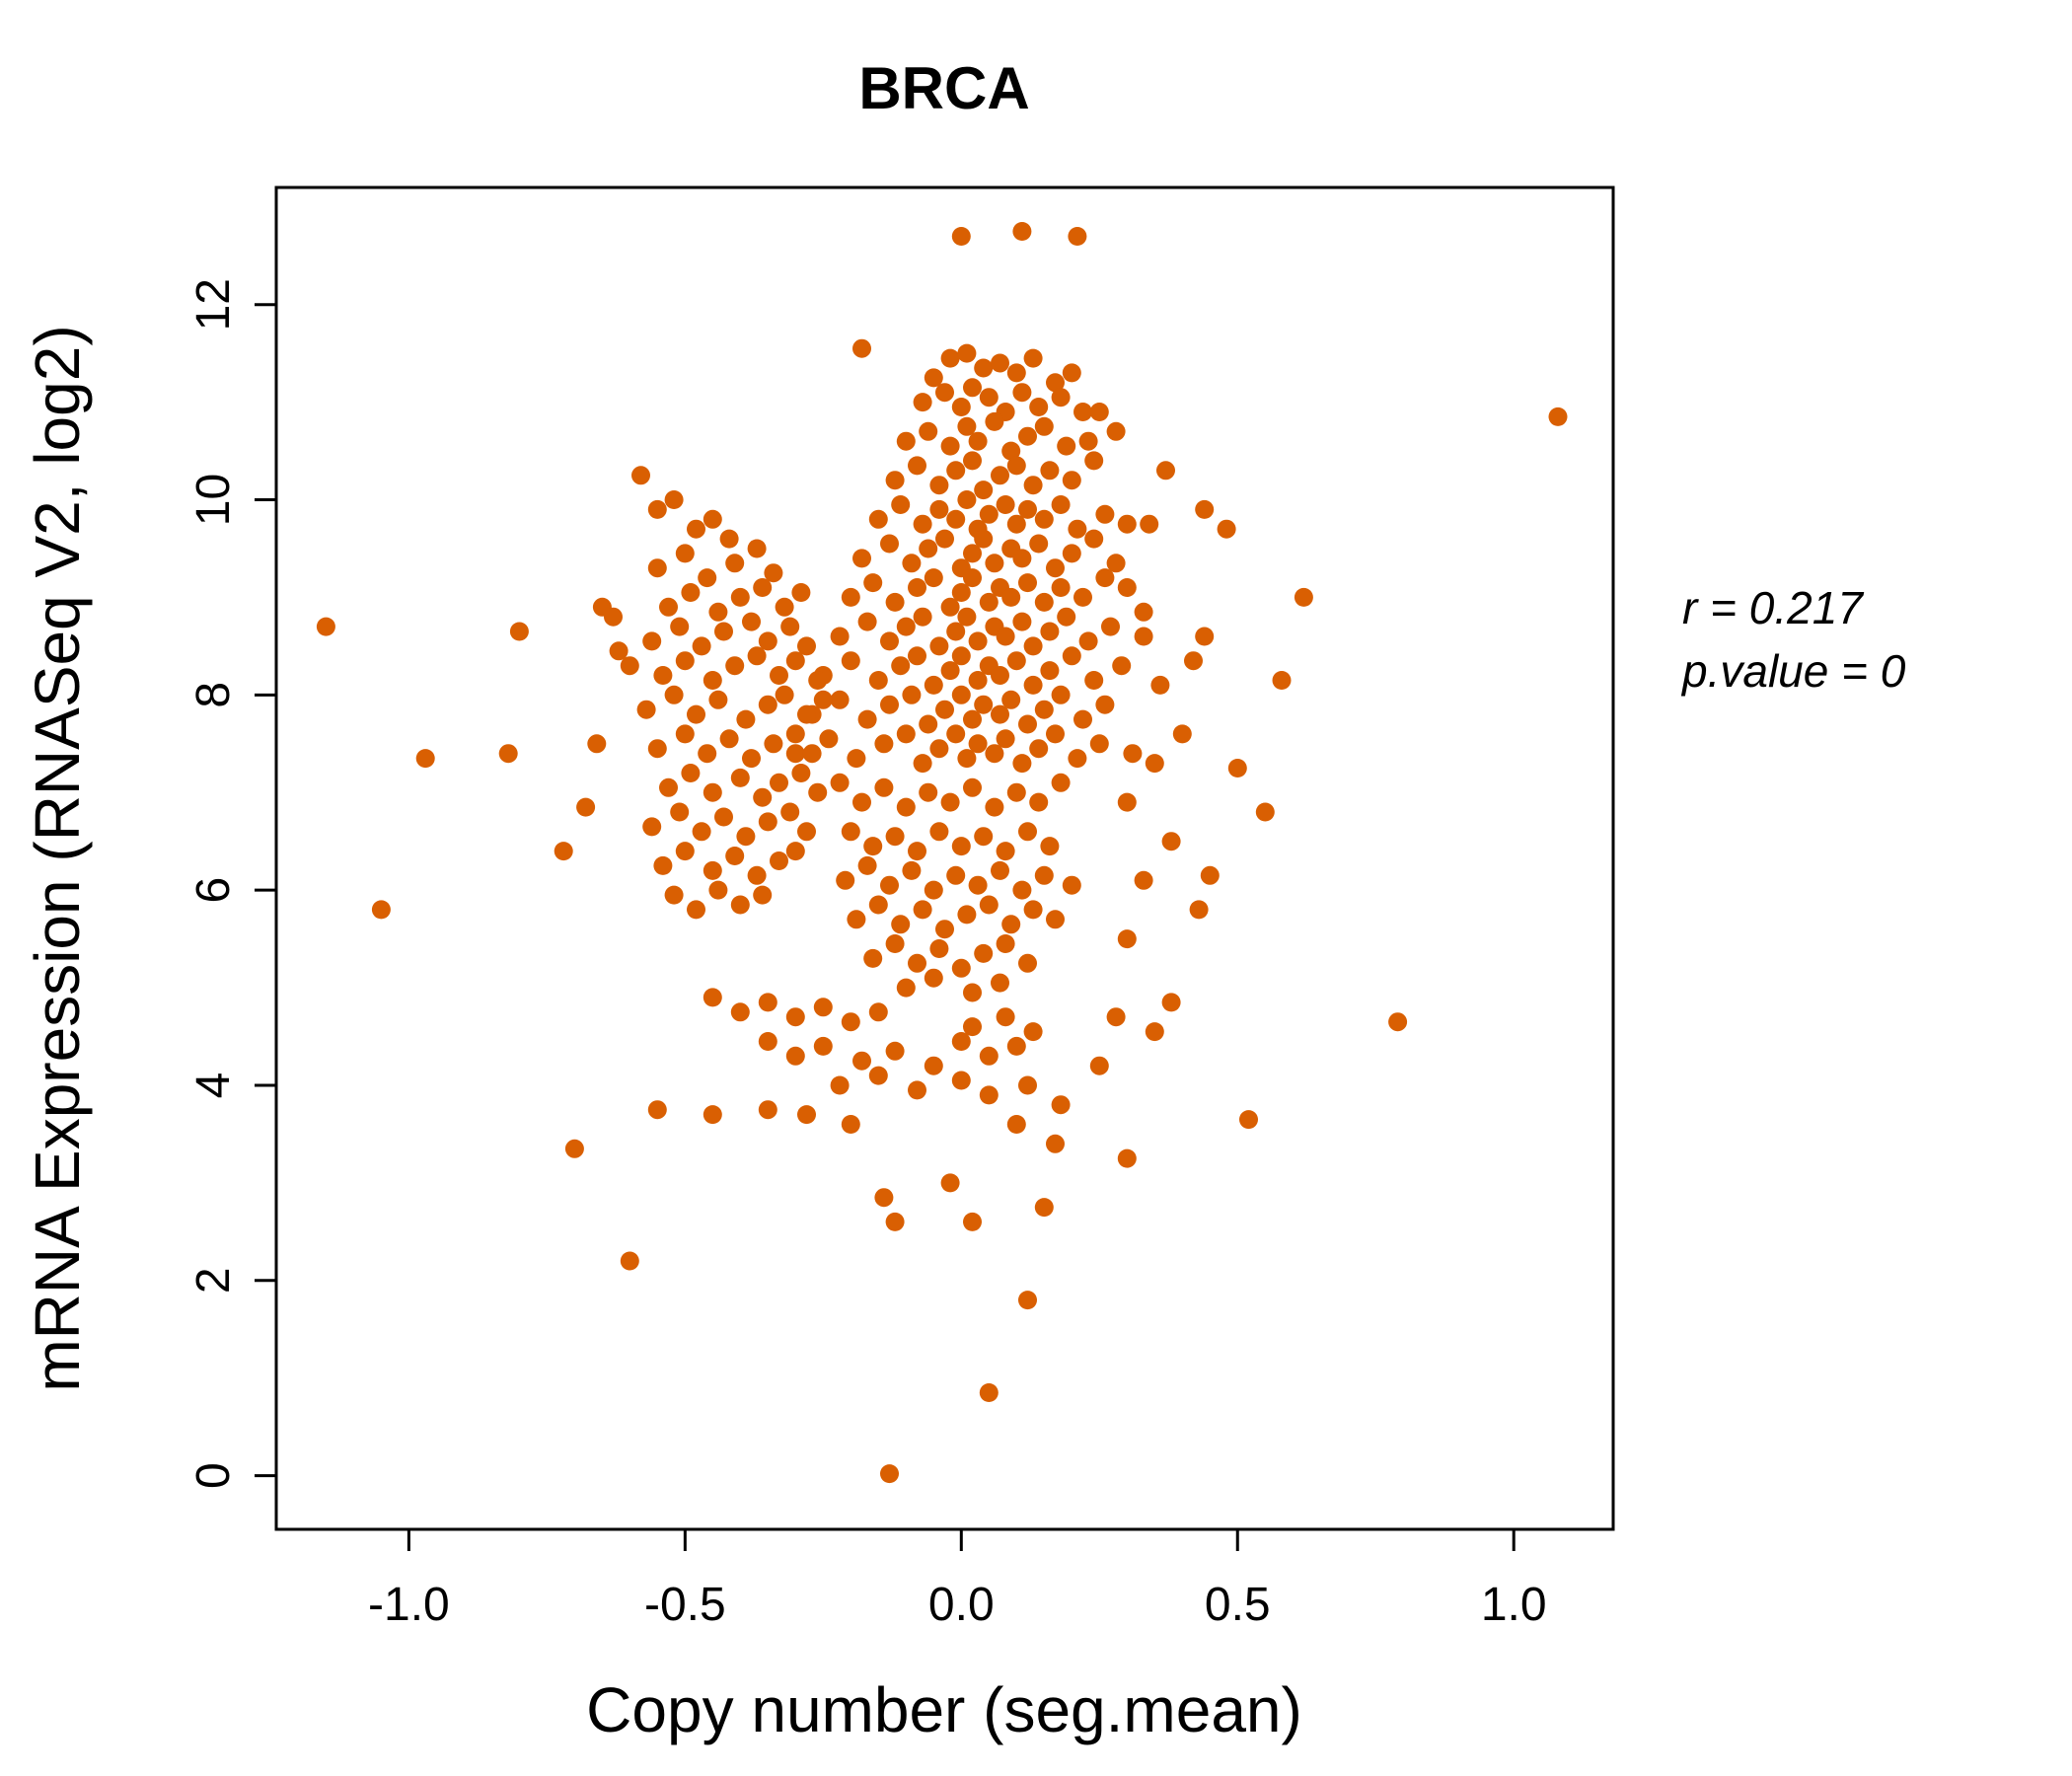  Describe the element at coordinates (962, 1605) in the screenshot. I see `x-tick-label: 0.0` at that location.